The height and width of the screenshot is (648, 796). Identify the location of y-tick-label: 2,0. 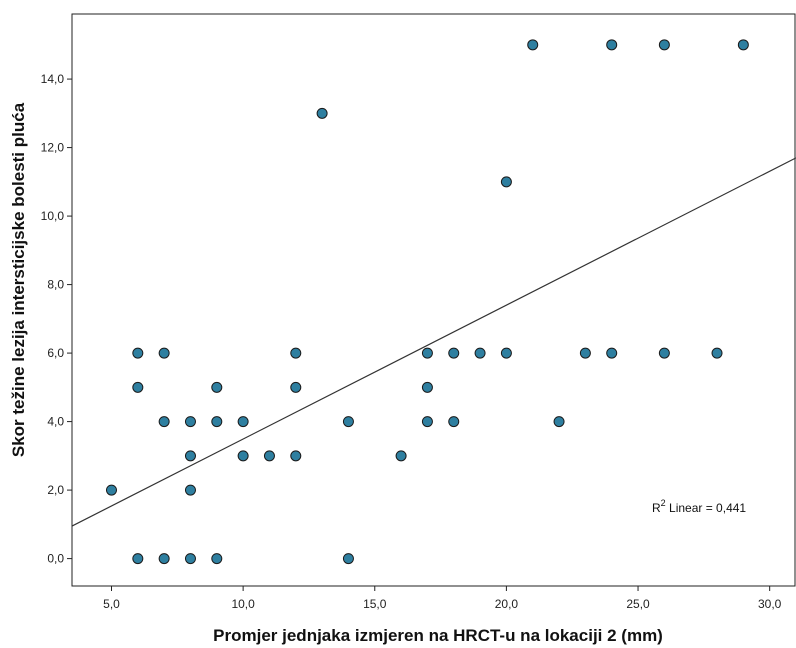
(55, 490).